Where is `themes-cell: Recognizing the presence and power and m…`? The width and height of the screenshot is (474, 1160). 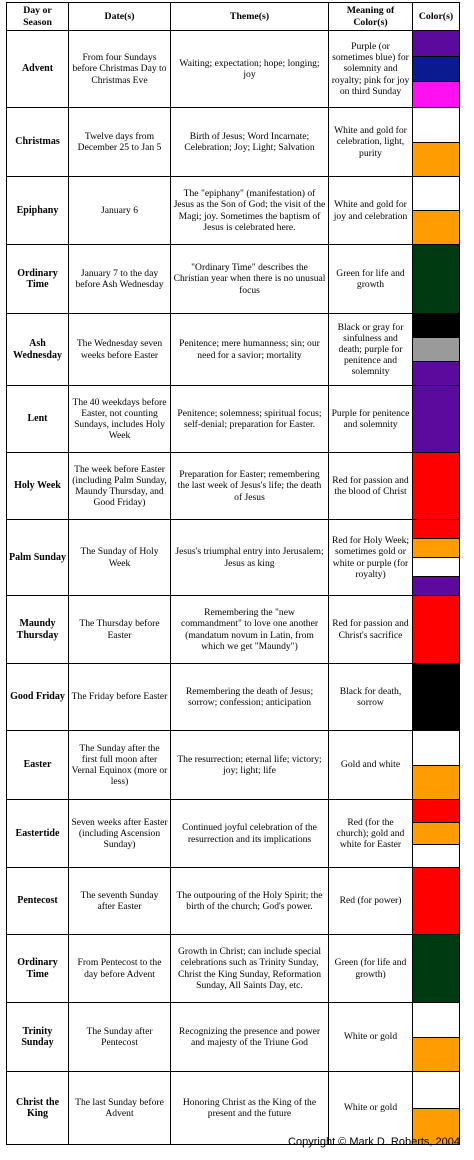 themes-cell: Recognizing the presence and power and m… is located at coordinates (249, 1037).